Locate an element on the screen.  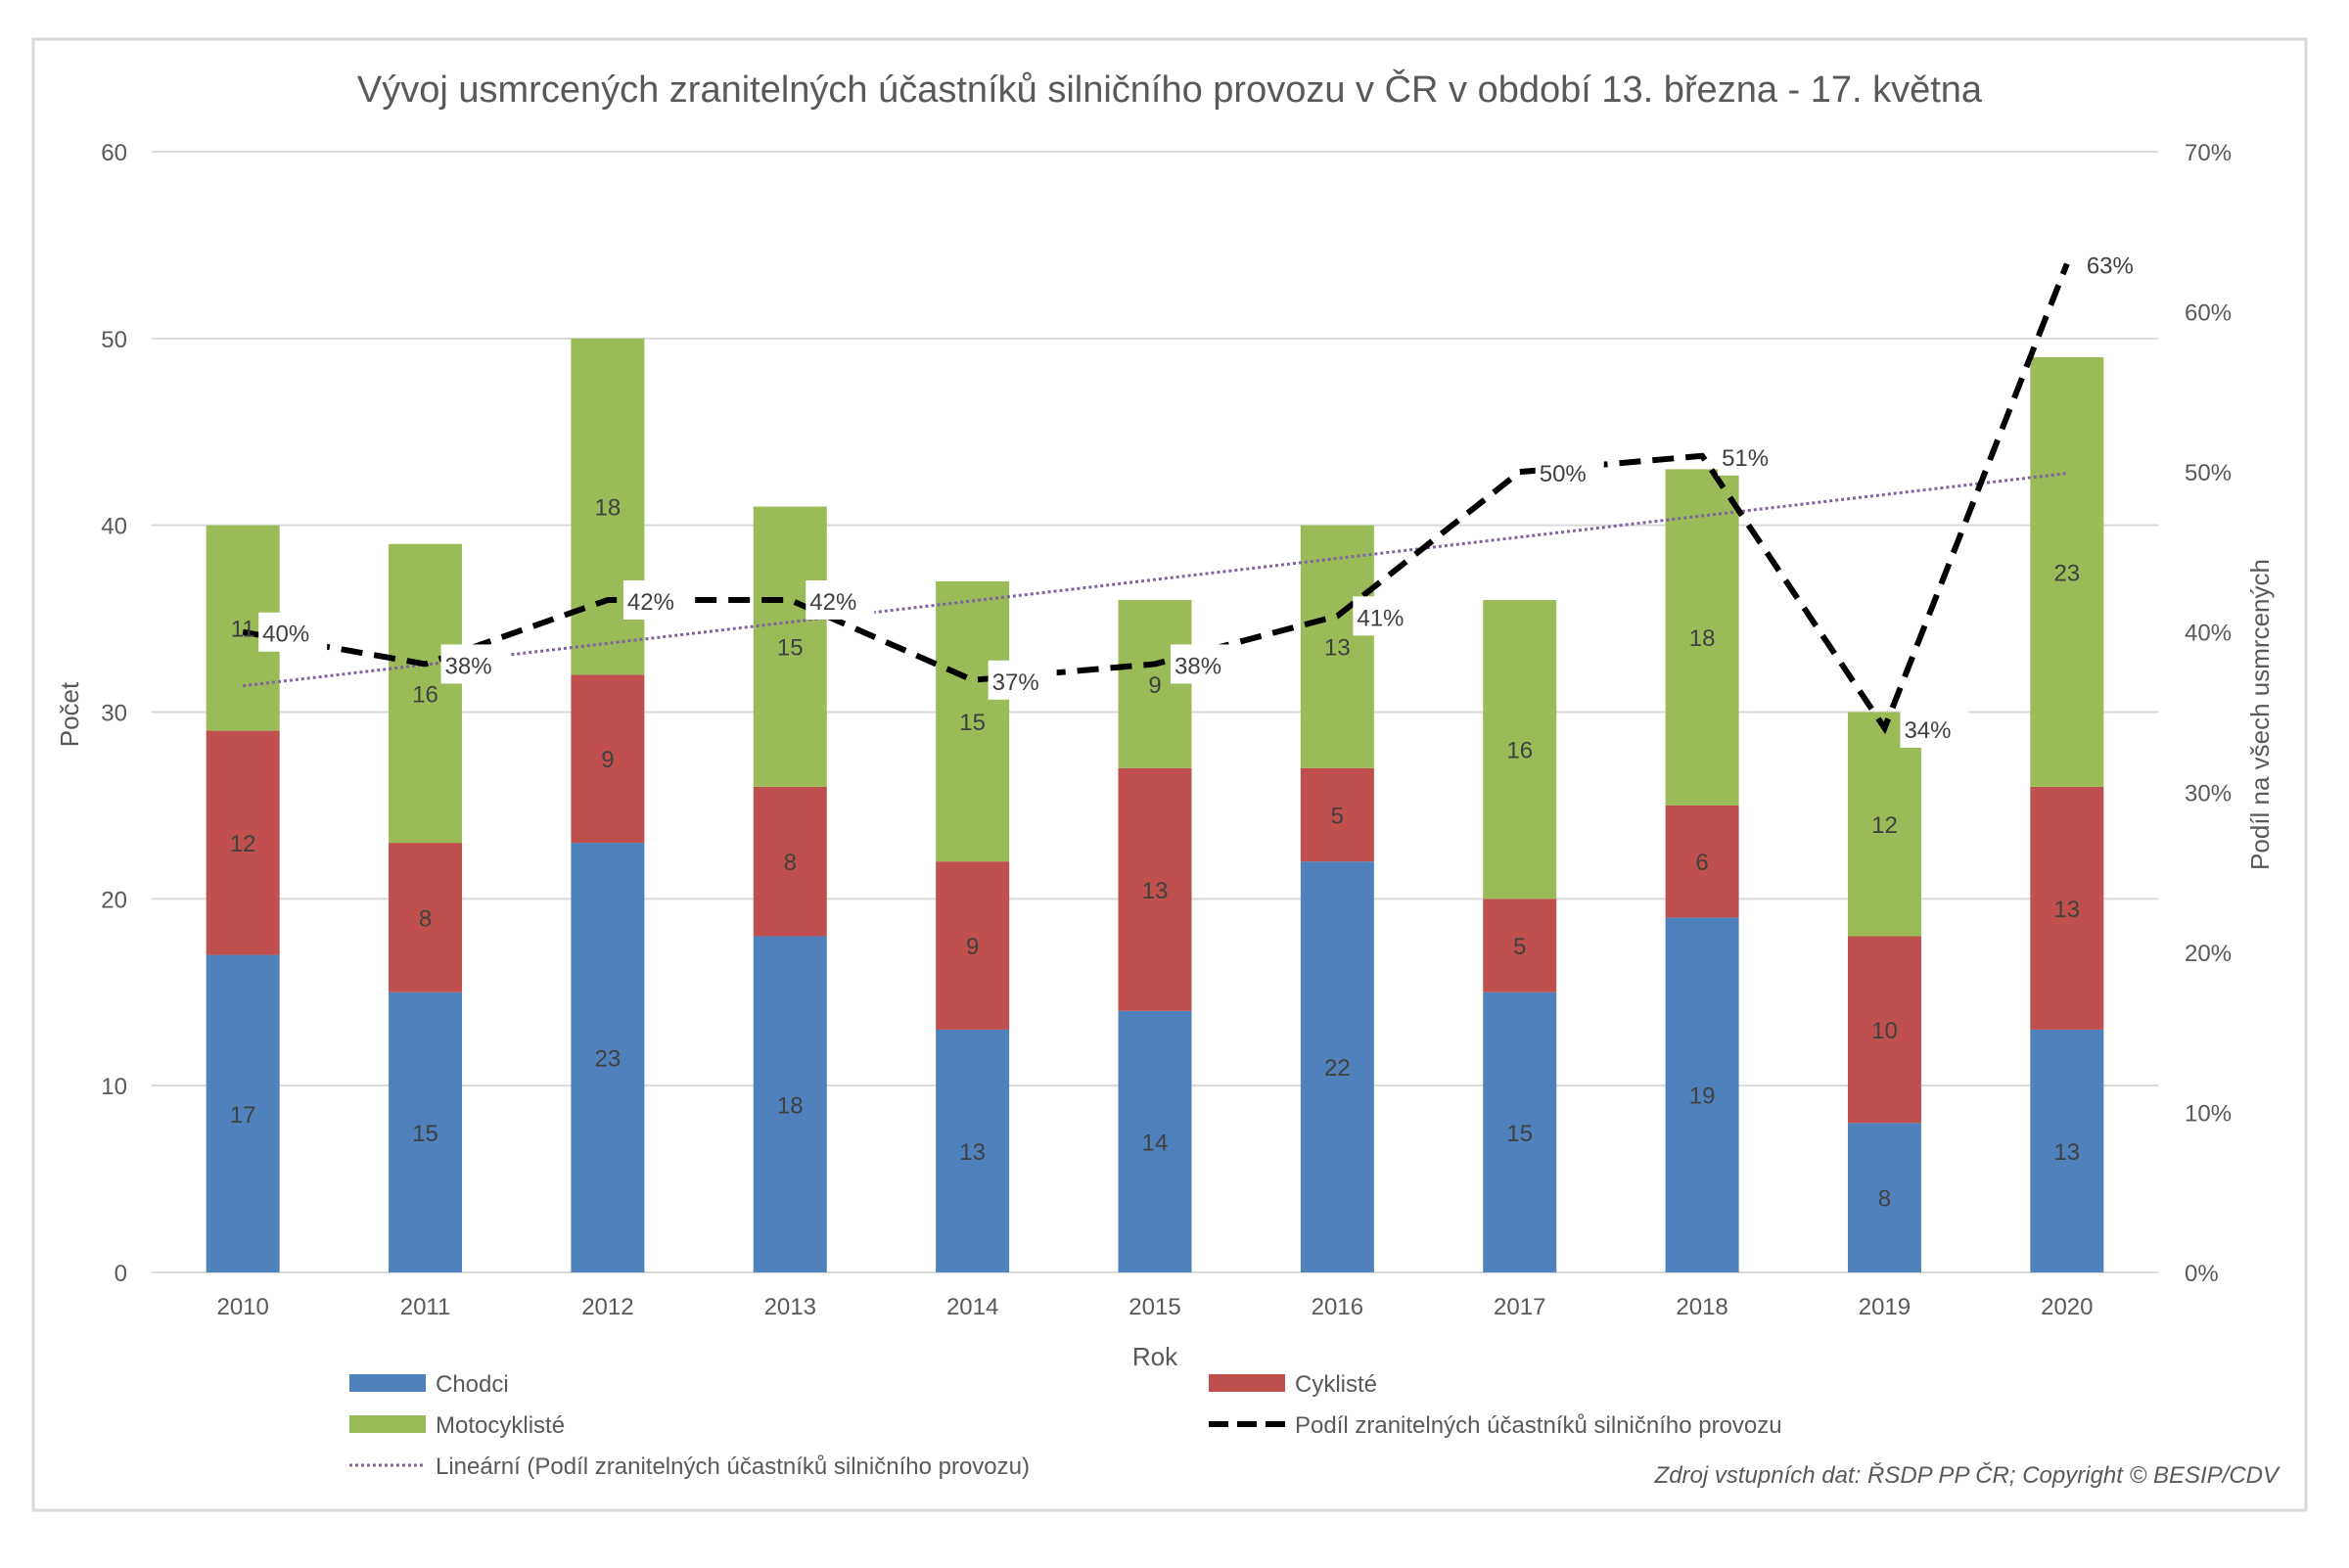
bar-data-label: 11 is located at coordinates (243, 630).